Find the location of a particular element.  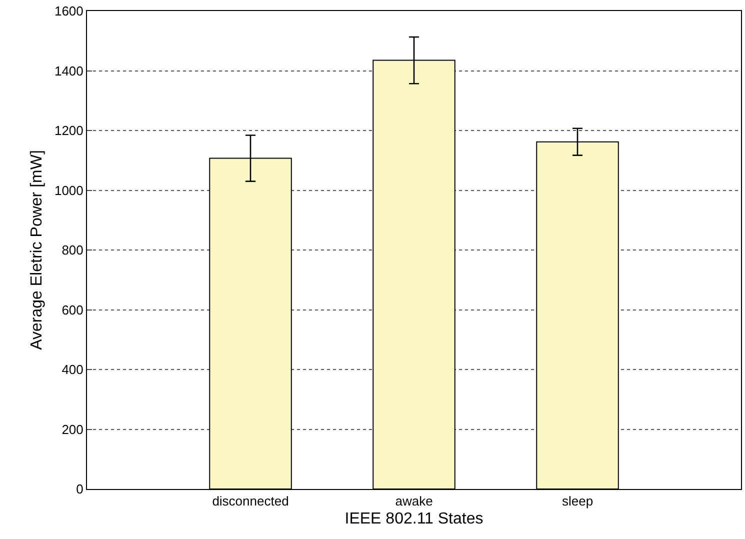

y-tick-label: 1600 is located at coordinates (69, 11).